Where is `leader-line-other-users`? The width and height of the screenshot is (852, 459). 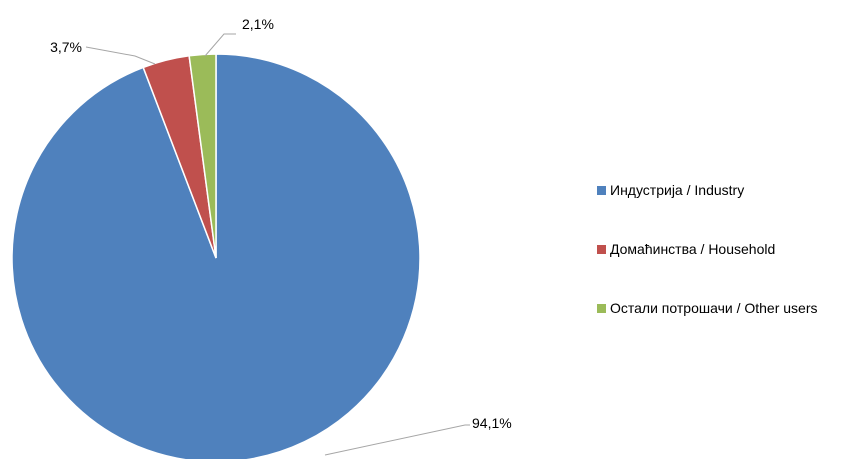 leader-line-other-users is located at coordinates (220, 45).